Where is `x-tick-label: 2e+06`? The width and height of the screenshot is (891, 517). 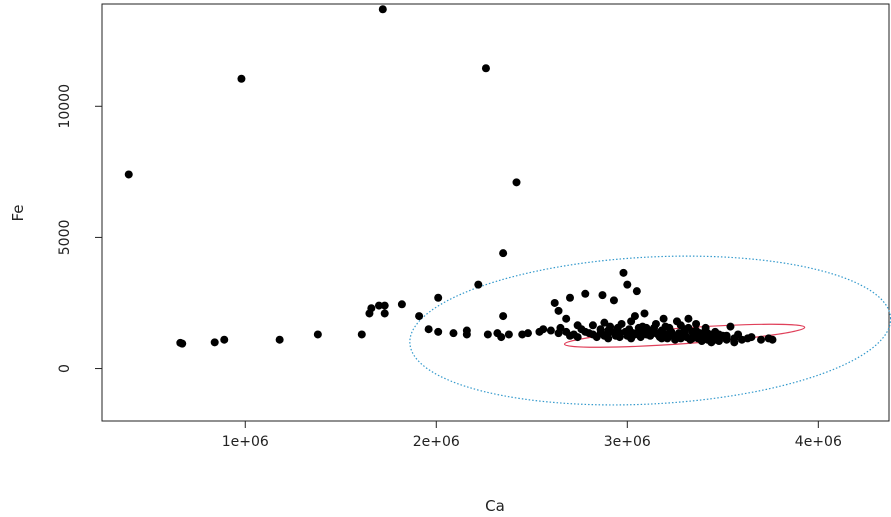 x-tick-label: 2e+06 is located at coordinates (436, 442).